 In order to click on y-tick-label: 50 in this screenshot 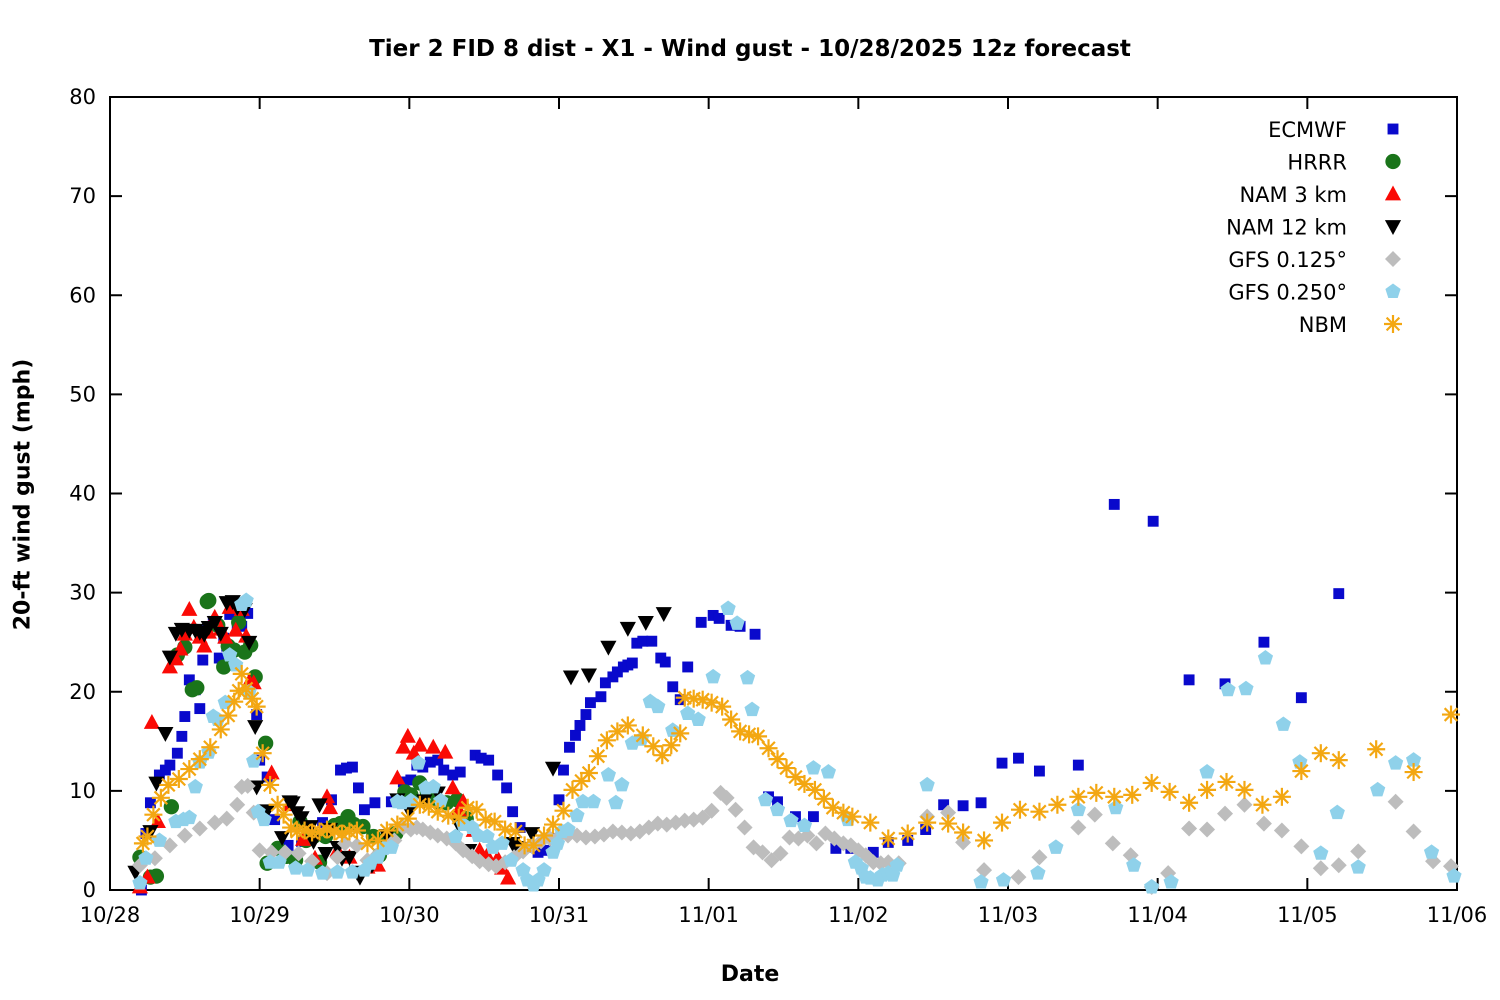, I will do `click(82, 394)`.